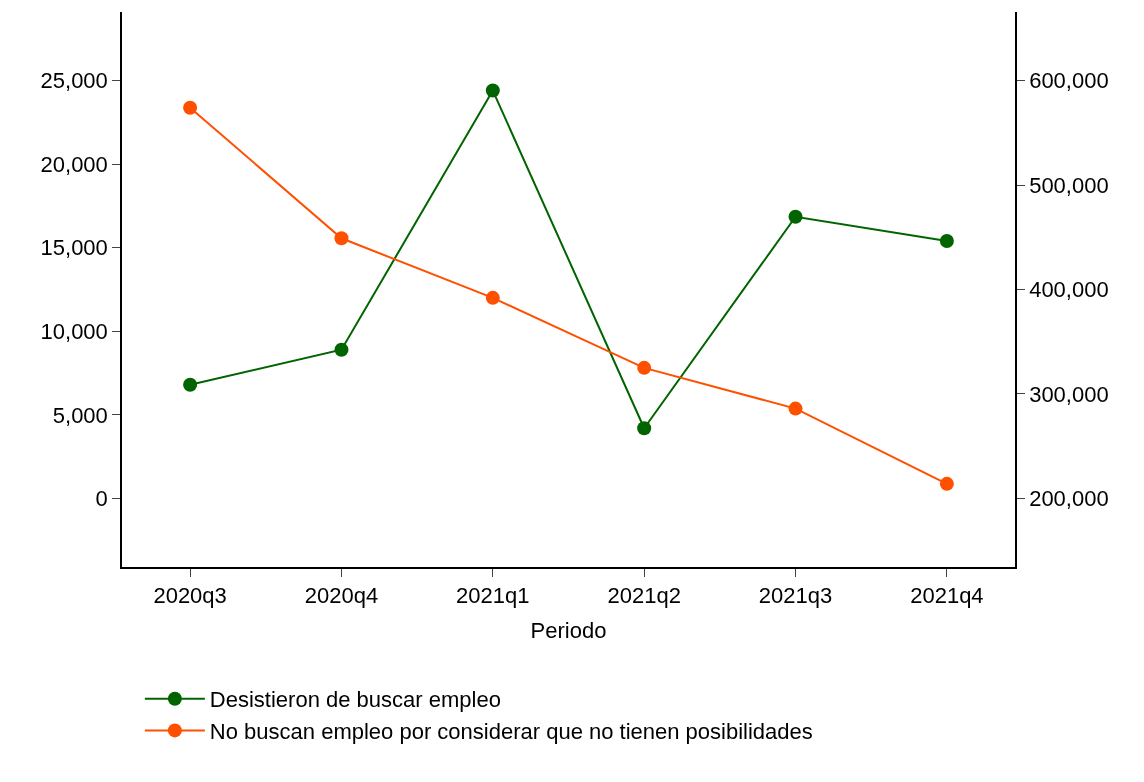 Image resolution: width=1144 pixels, height=782 pixels. Describe the element at coordinates (1069, 499) in the screenshot. I see `y2-tick-label: 200,000` at that location.